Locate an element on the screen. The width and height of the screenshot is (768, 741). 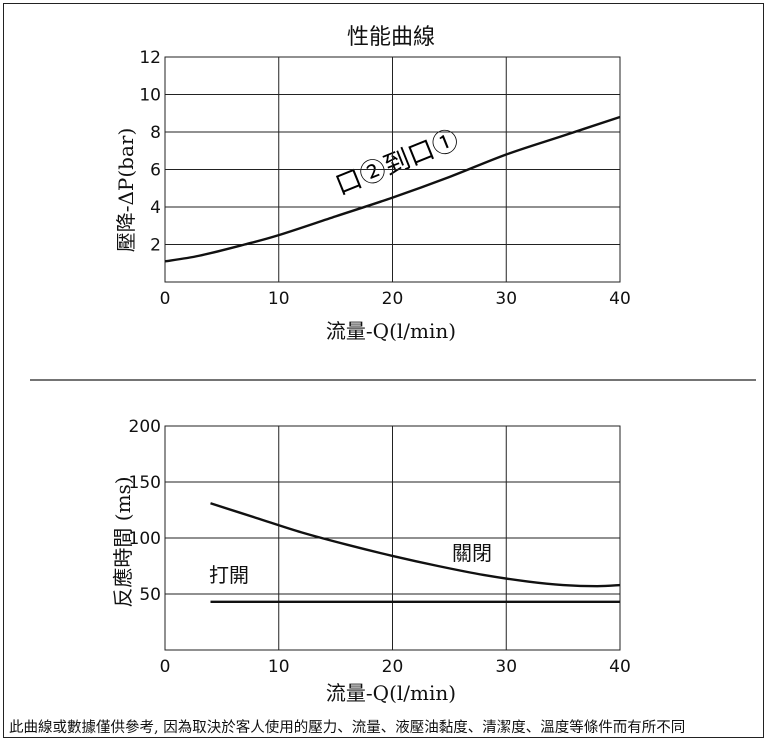
chart1-xtick-label: 10 is located at coordinates (279, 299).